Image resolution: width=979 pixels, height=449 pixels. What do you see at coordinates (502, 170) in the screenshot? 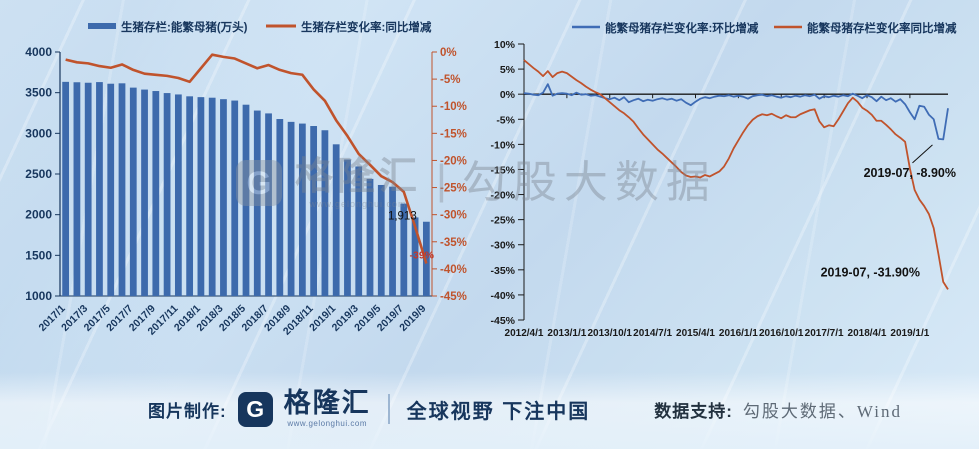
I see `y-tick-label: -15%` at bounding box center [502, 170].